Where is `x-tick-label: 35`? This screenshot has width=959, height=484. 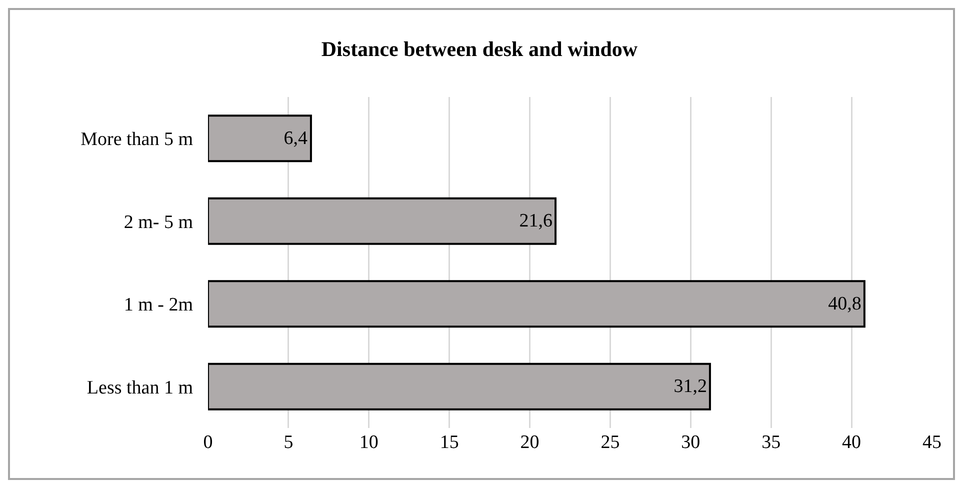 x-tick-label: 35 is located at coordinates (771, 442).